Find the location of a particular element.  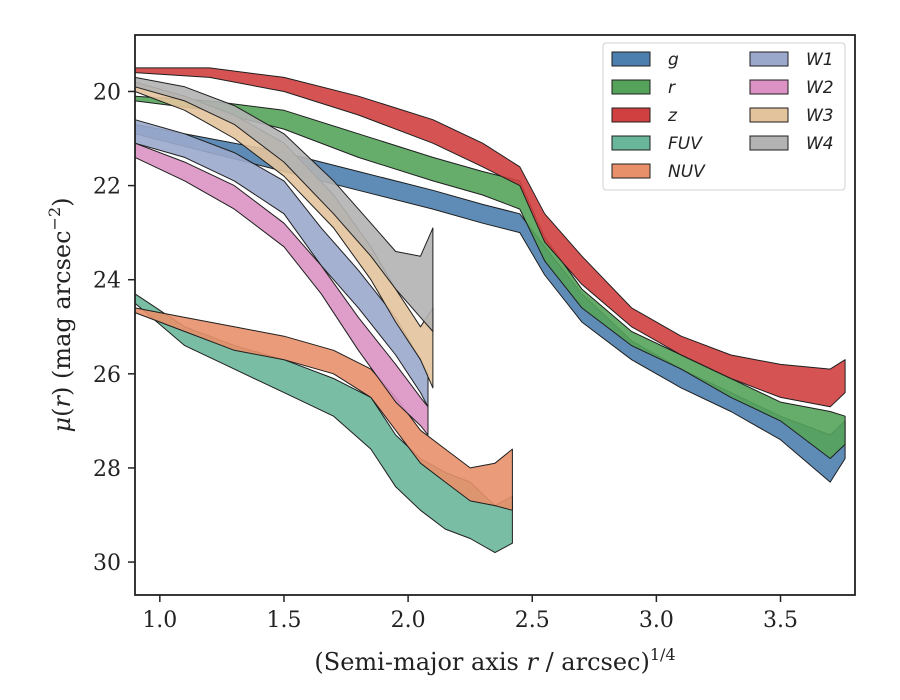

legend-label-w1: W1 is located at coordinates (820, 60).